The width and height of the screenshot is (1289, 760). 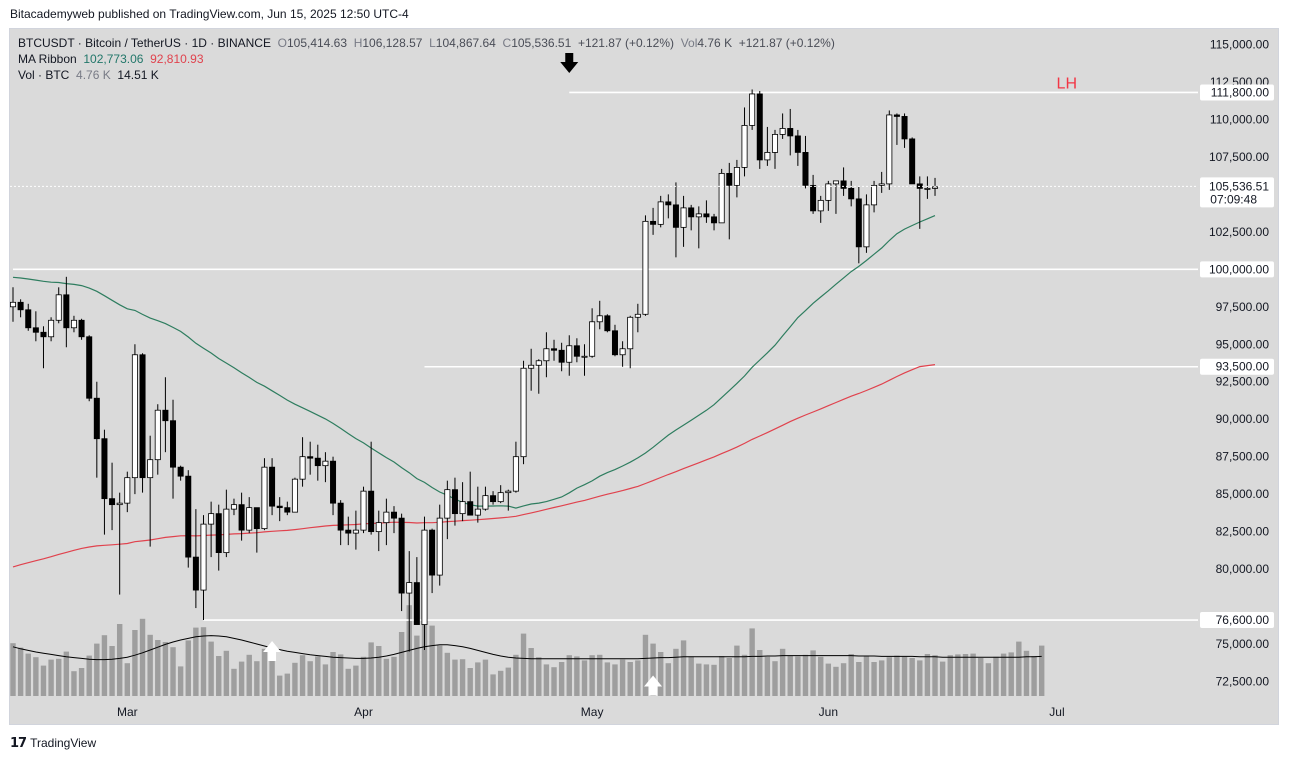 What do you see at coordinates (426, 59) in the screenshot?
I see `legend-ma-row: MA Ribbon 102,773.06 92,810.93` at bounding box center [426, 59].